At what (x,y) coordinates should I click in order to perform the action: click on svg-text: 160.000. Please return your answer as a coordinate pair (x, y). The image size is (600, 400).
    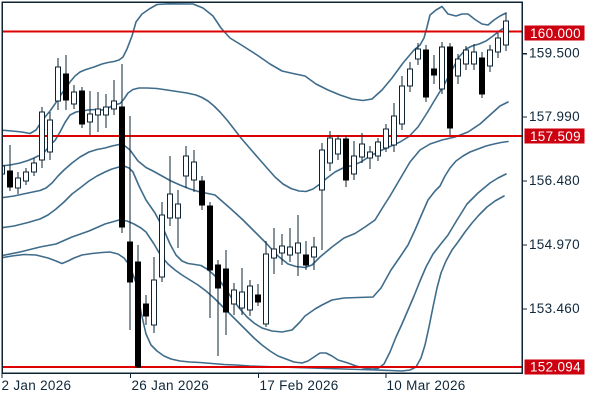
    Looking at the image, I should click on (555, 33).